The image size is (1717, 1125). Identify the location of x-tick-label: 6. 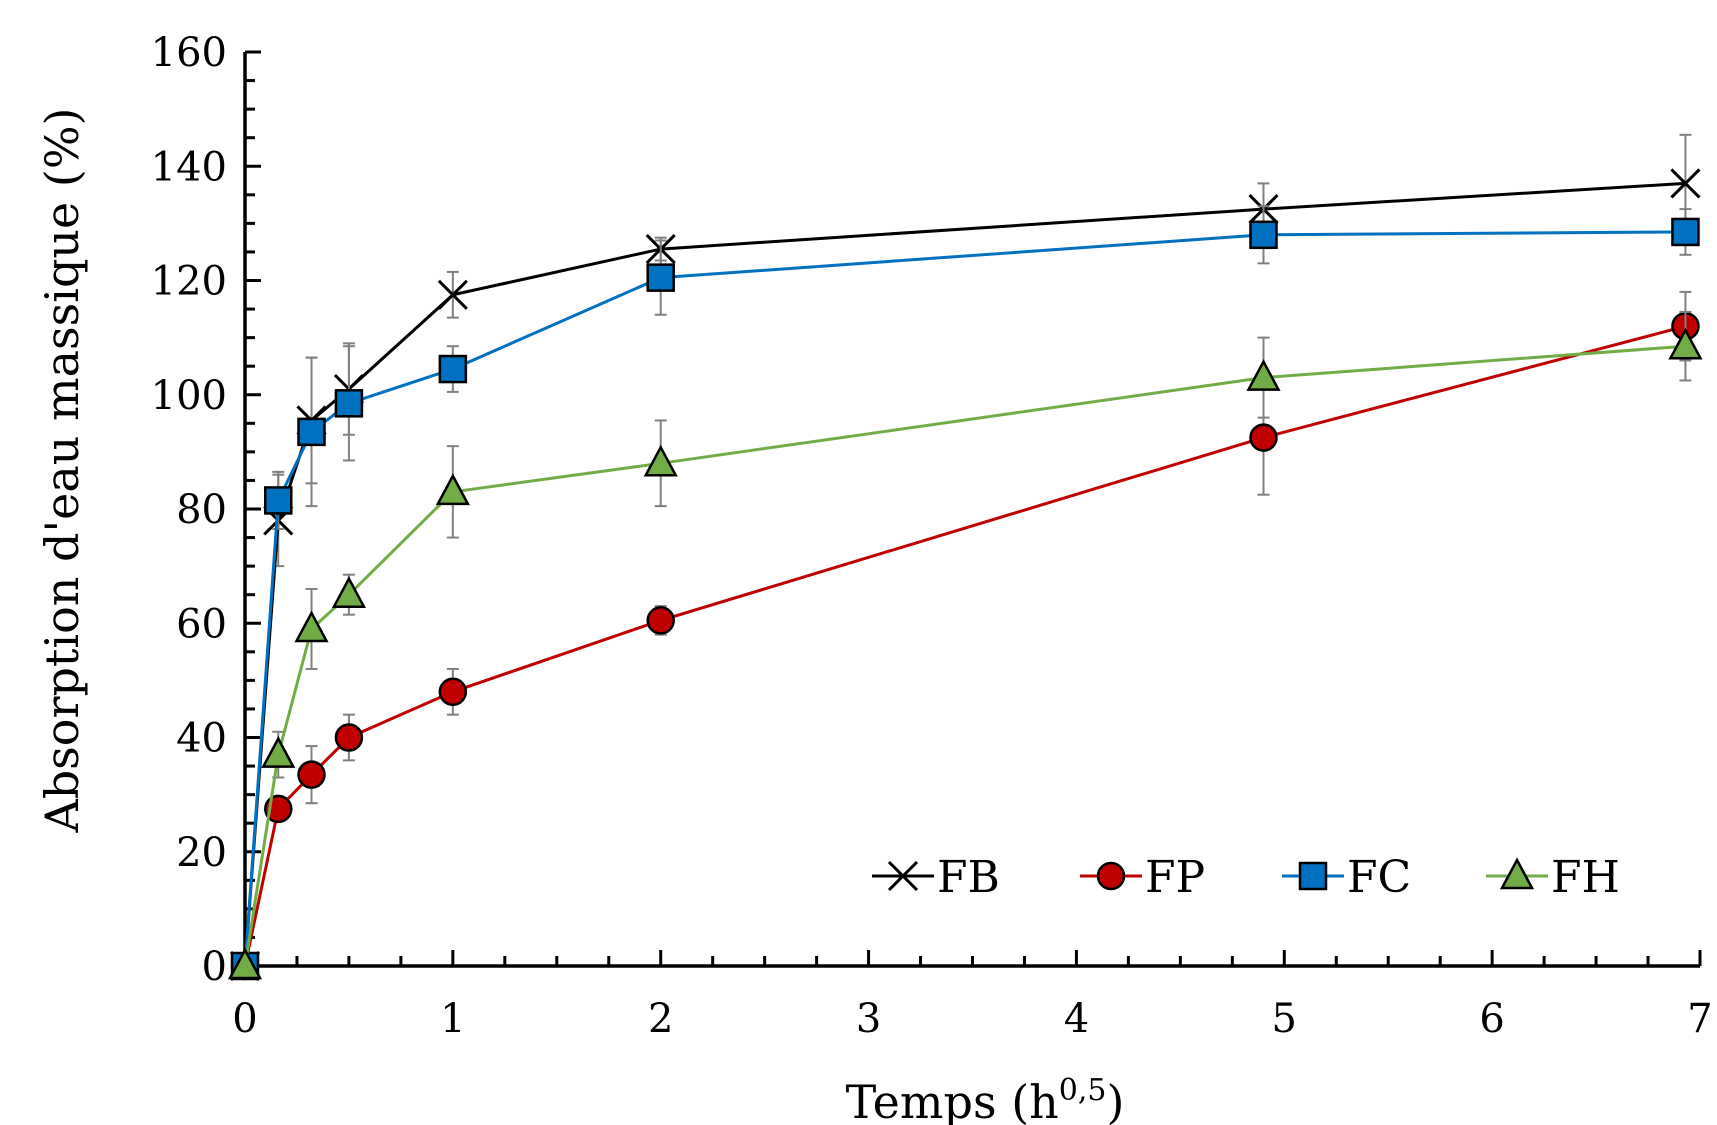
(1491, 1019).